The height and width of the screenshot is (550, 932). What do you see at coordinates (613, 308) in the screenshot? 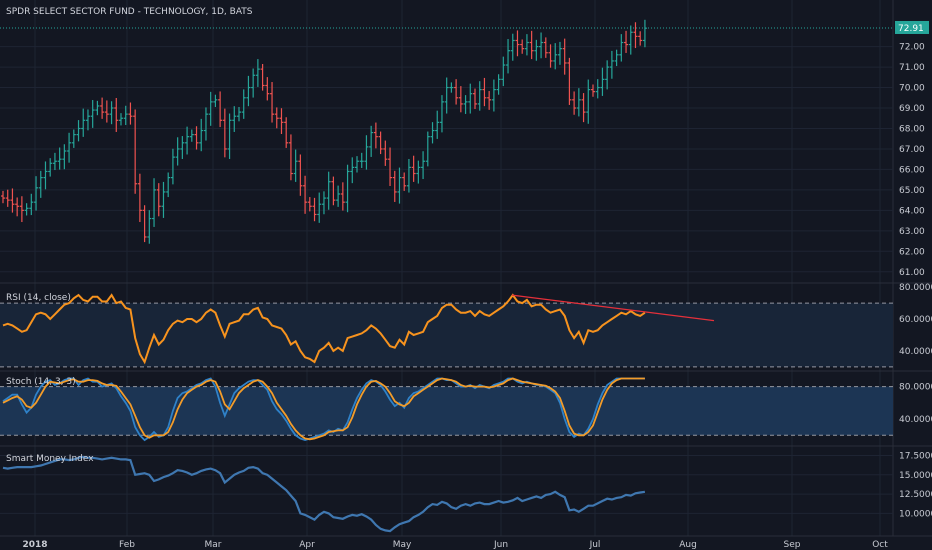
I see `rsi-trendline` at bounding box center [613, 308].